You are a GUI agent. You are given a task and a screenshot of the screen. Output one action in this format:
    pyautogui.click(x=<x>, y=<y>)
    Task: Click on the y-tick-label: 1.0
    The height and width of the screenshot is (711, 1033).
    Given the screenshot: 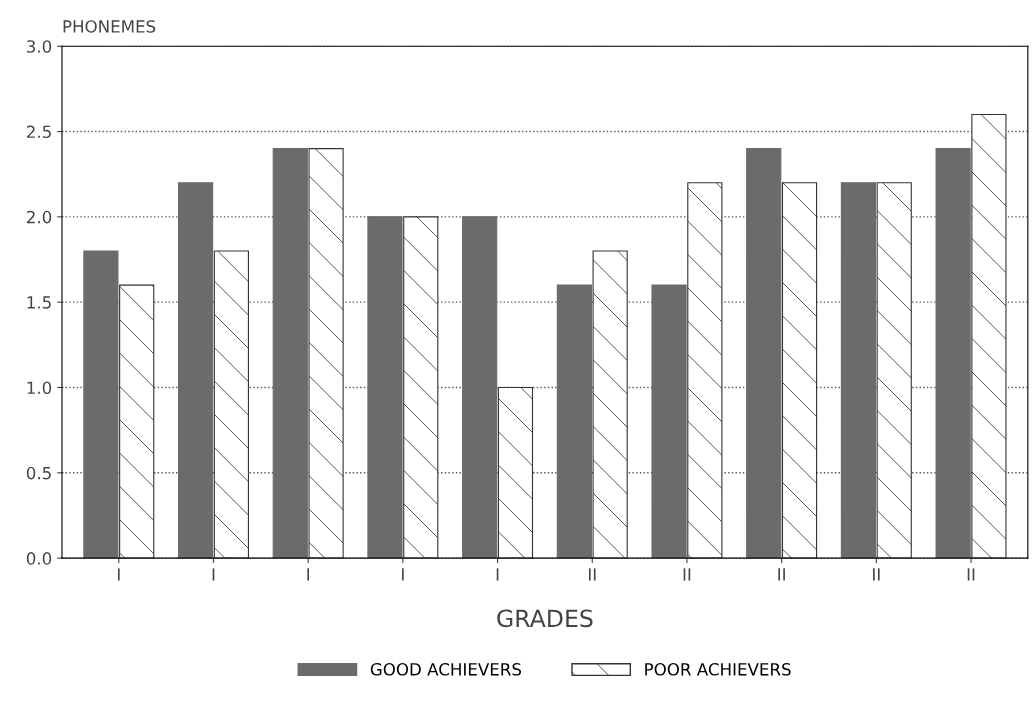 What is the action you would take?
    pyautogui.click(x=39, y=388)
    